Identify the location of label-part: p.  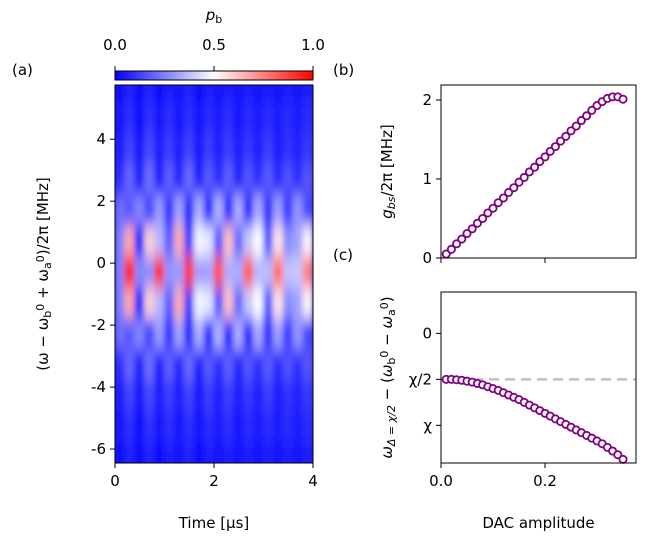
(210, 15).